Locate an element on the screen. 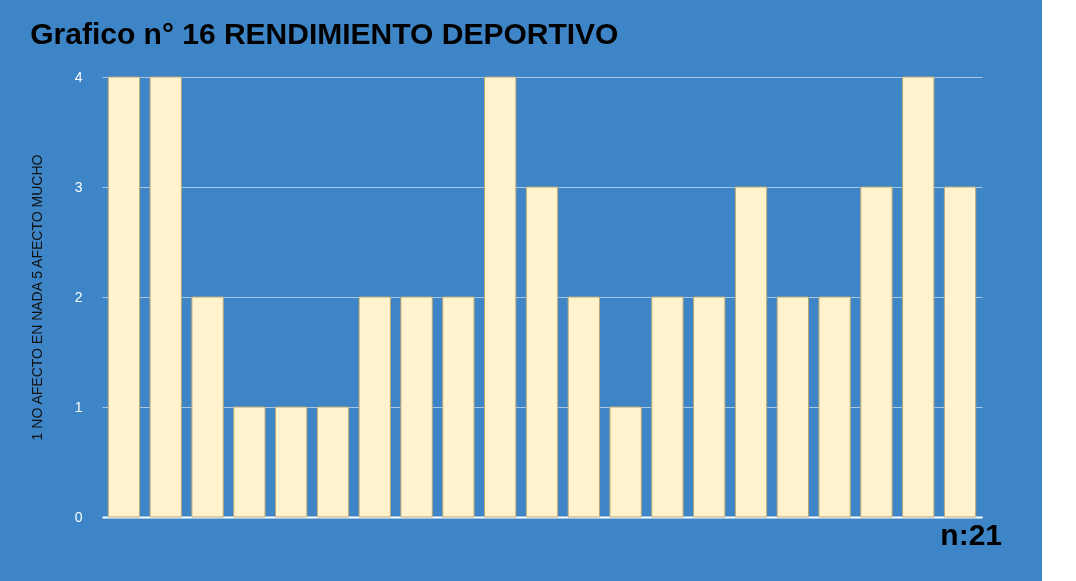 The width and height of the screenshot is (1076, 581). y-tick-label: 4 is located at coordinates (78, 76).